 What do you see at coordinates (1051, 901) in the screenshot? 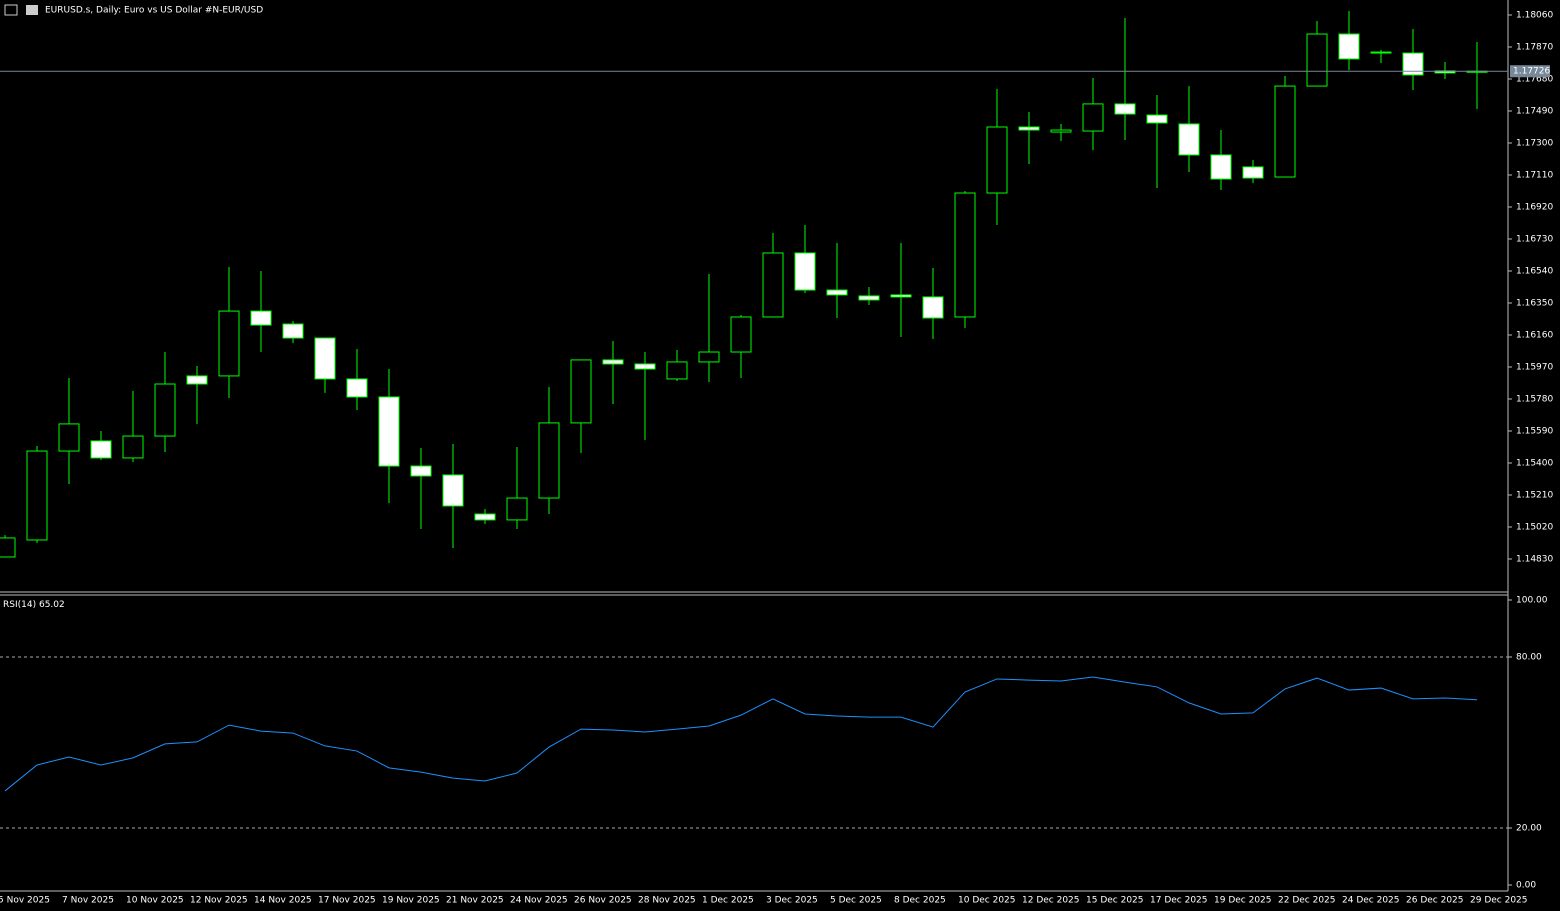
I see `x-tick-label: 12 Dec 2025` at bounding box center [1051, 901].